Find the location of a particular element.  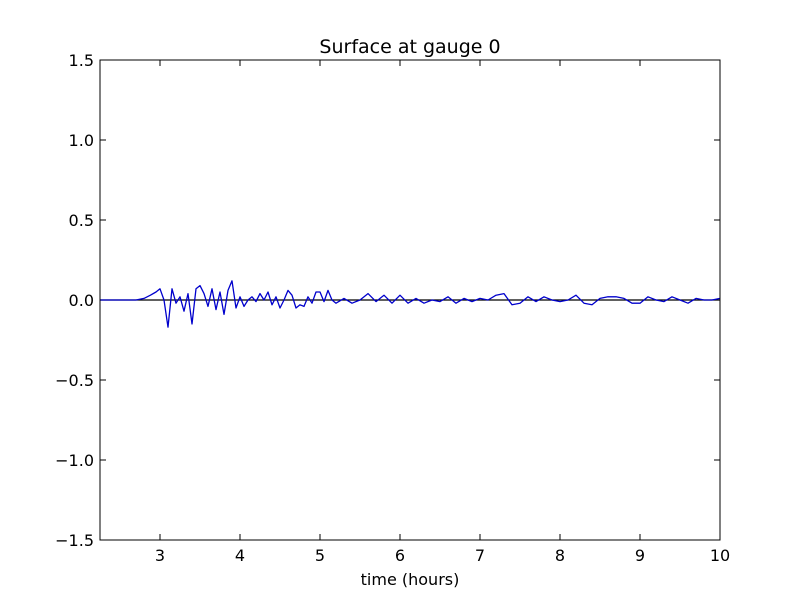

y-tick-label: −1.0 is located at coordinates (74, 460).